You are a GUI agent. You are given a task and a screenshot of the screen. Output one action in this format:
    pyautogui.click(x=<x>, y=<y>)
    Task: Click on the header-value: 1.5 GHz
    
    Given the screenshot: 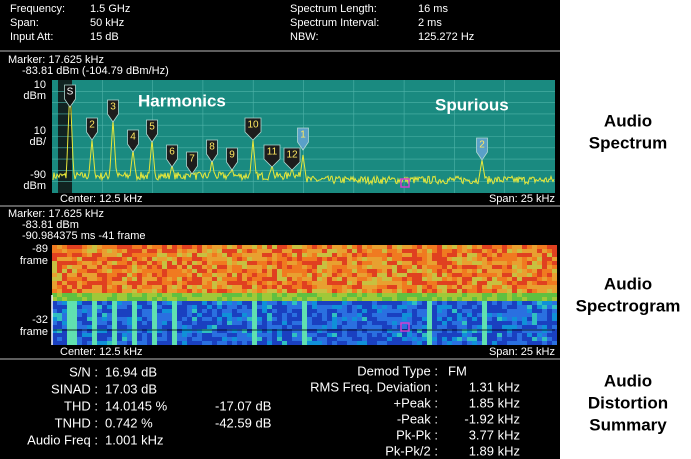 What is the action you would take?
    pyautogui.click(x=110, y=9)
    